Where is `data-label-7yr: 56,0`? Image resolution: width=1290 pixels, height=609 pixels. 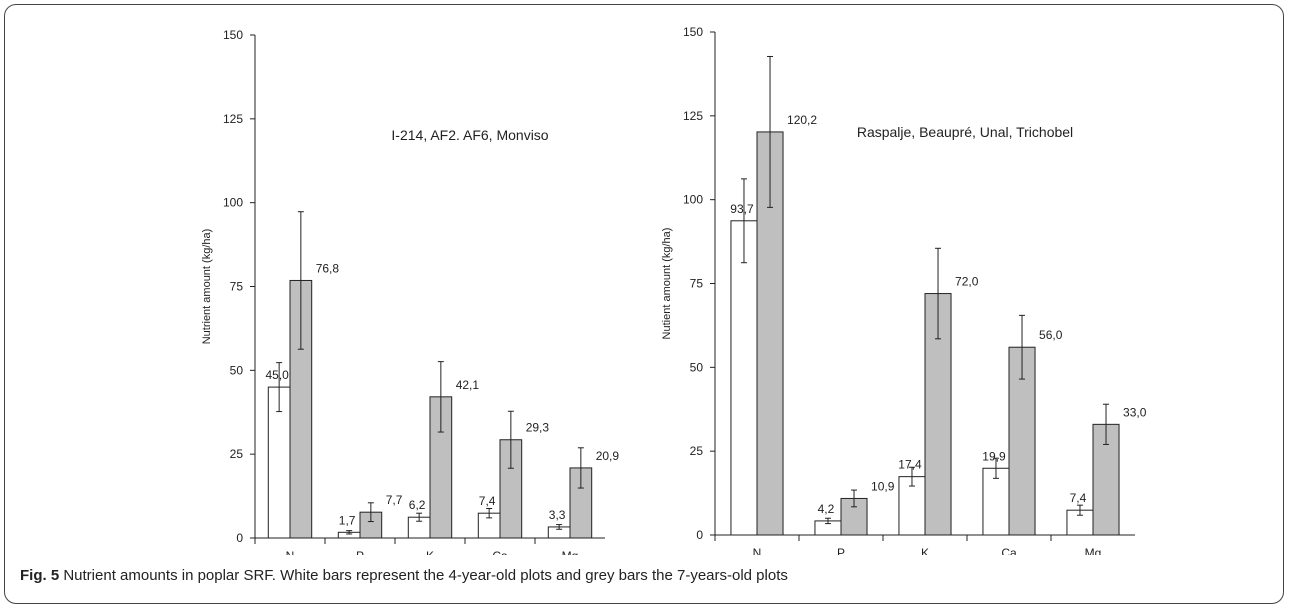 data-label-7yr: 56,0 is located at coordinates (1051, 335).